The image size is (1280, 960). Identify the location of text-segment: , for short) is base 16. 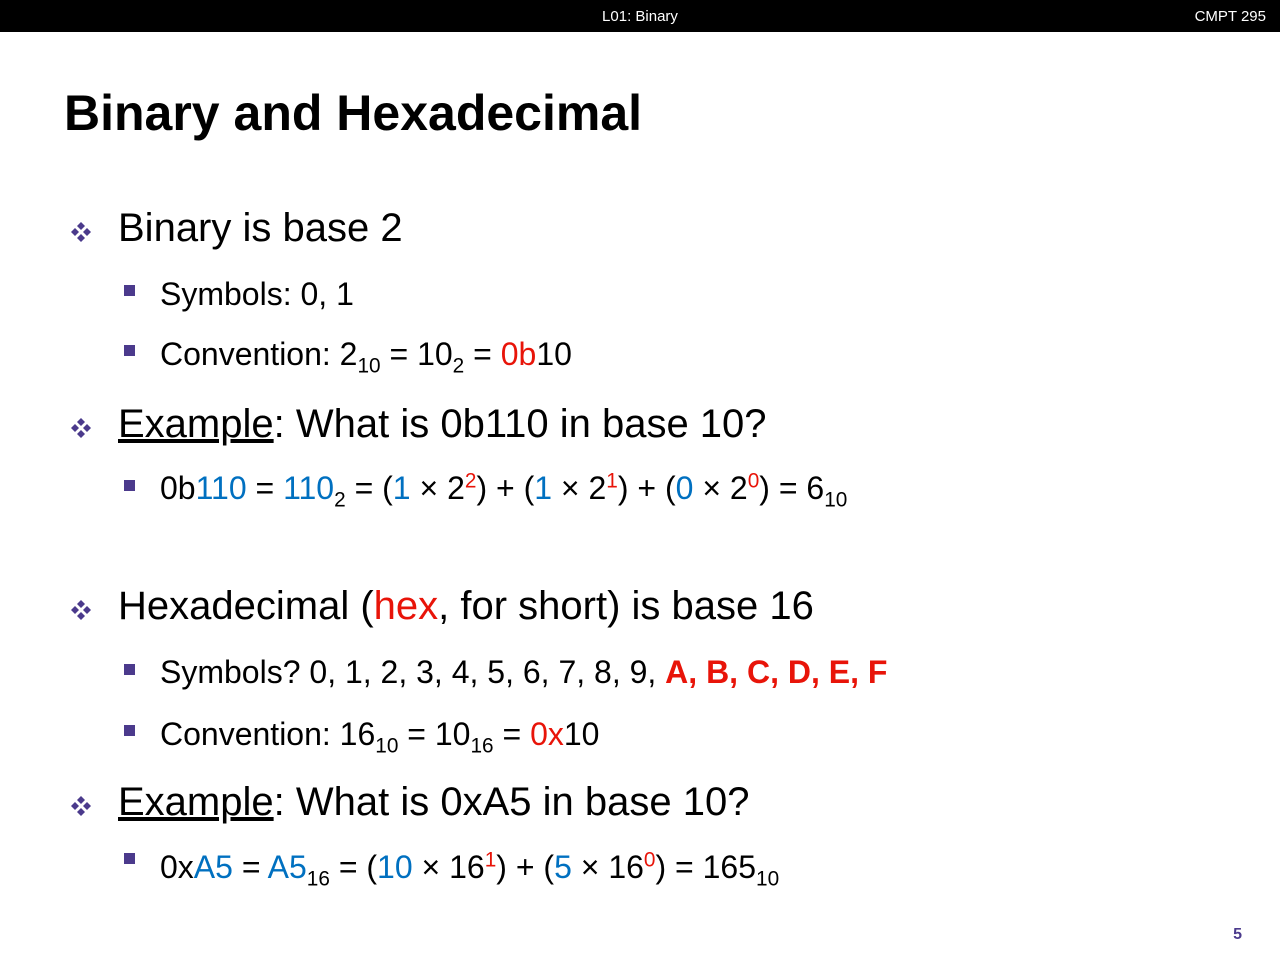
(626, 606).